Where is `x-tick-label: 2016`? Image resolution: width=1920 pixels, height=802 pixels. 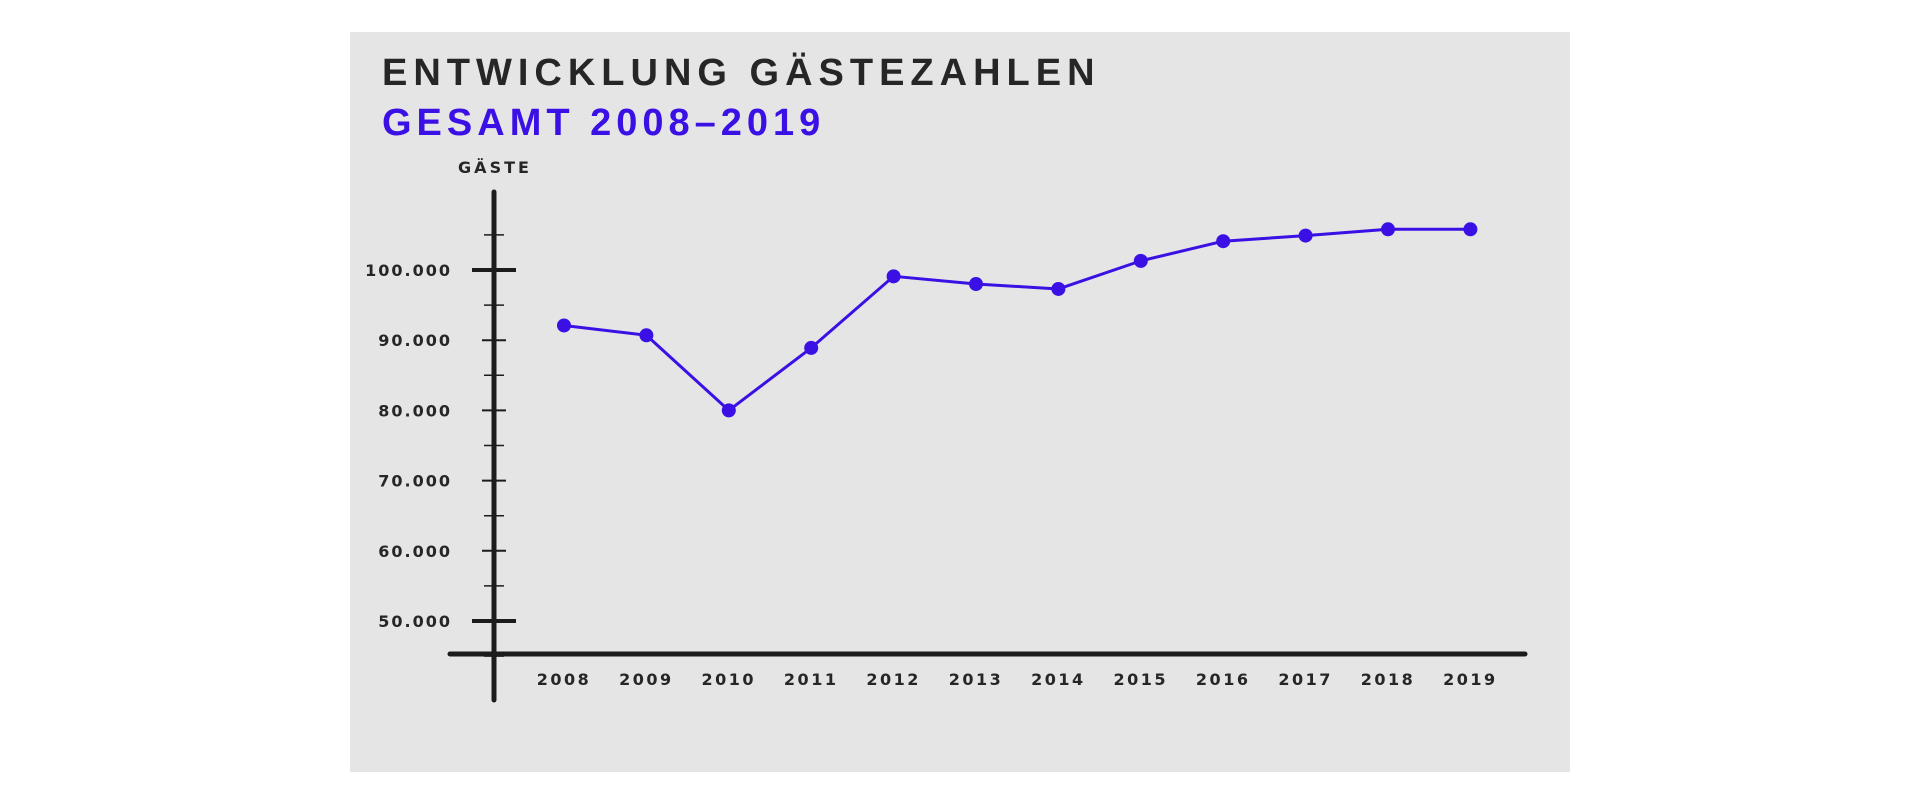 x-tick-label: 2016 is located at coordinates (1223, 679).